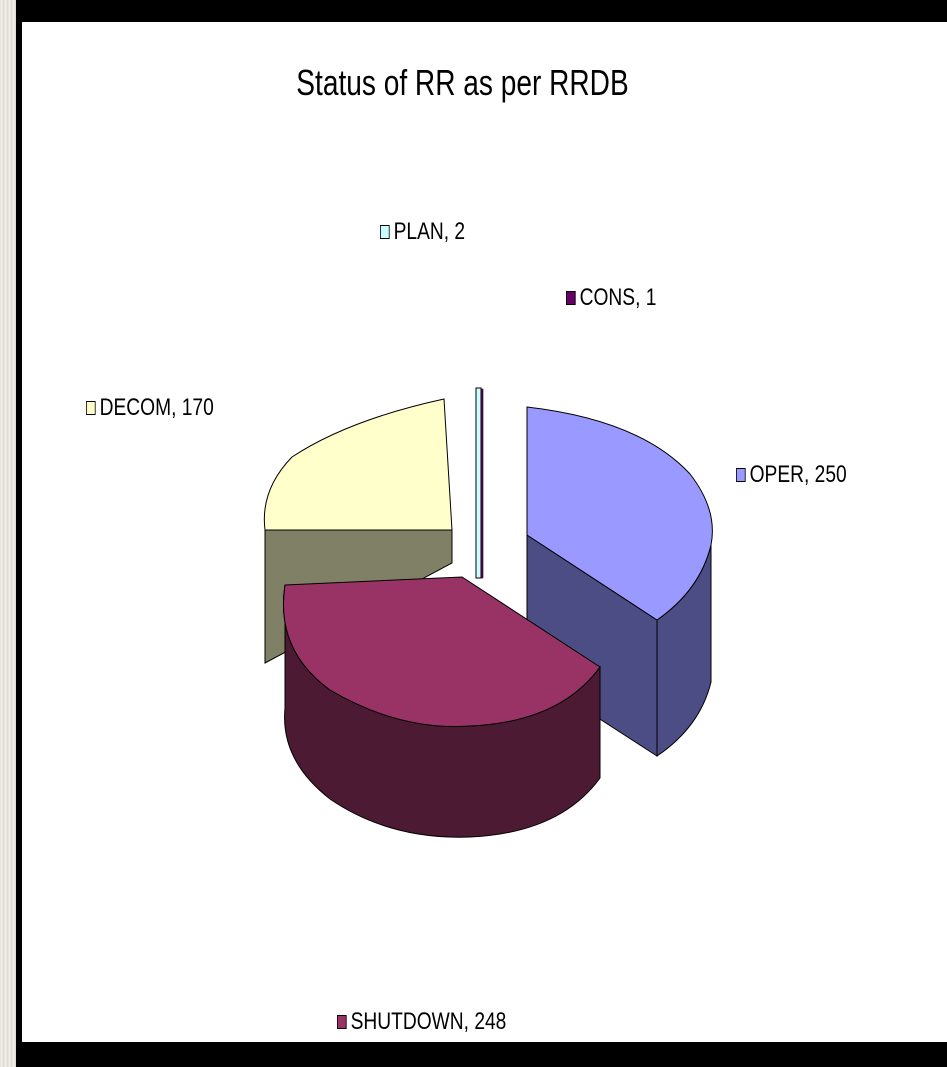 The height and width of the screenshot is (1067, 947). I want to click on data-label-shutdown: SHUTDOWN, 248, so click(421, 1022).